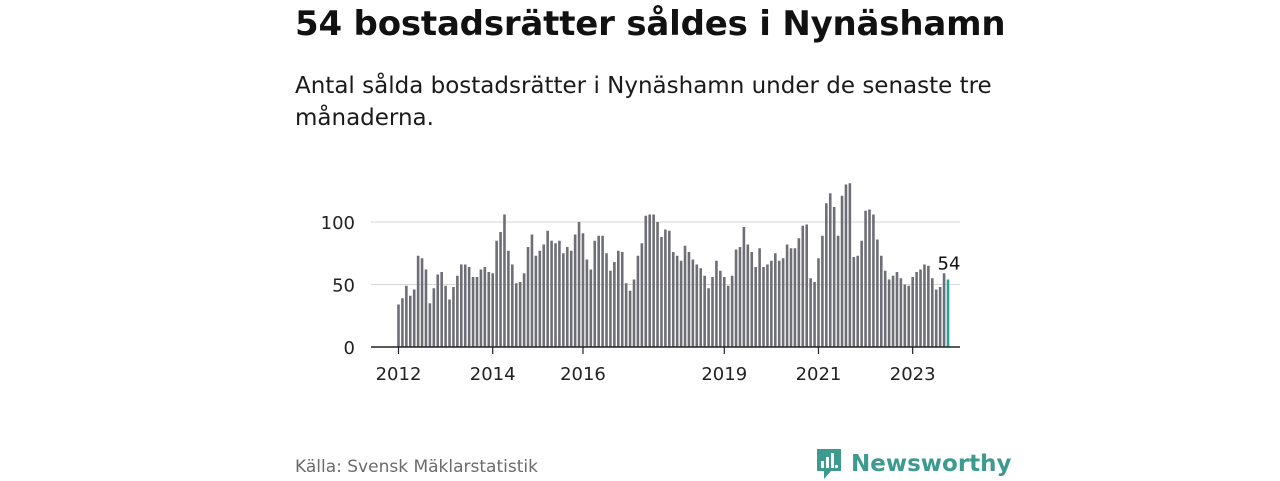  Describe the element at coordinates (399, 374) in the screenshot. I see `x-tick-label: 2012` at that location.